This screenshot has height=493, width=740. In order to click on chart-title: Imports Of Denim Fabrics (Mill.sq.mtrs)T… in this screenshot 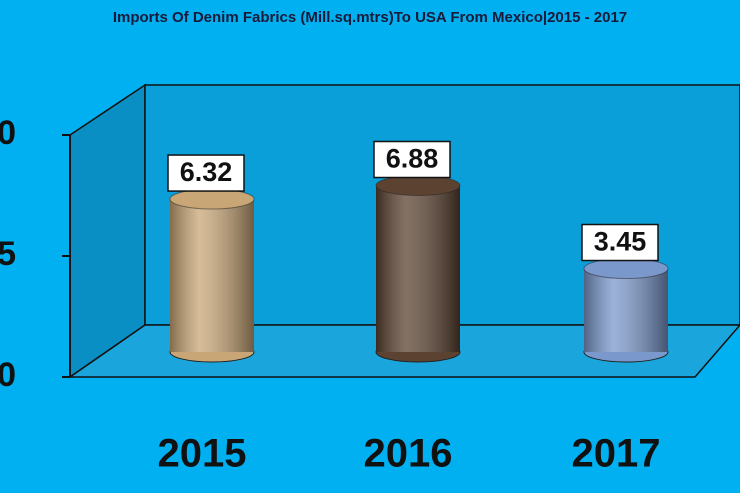, I will do `click(370, 17)`.